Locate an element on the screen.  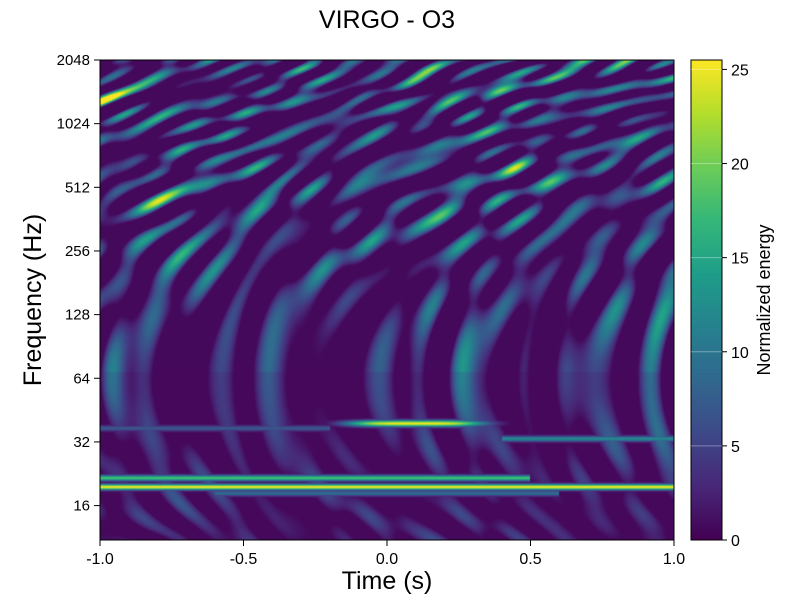
colorbar-tick-label: 0 is located at coordinates (735, 541).